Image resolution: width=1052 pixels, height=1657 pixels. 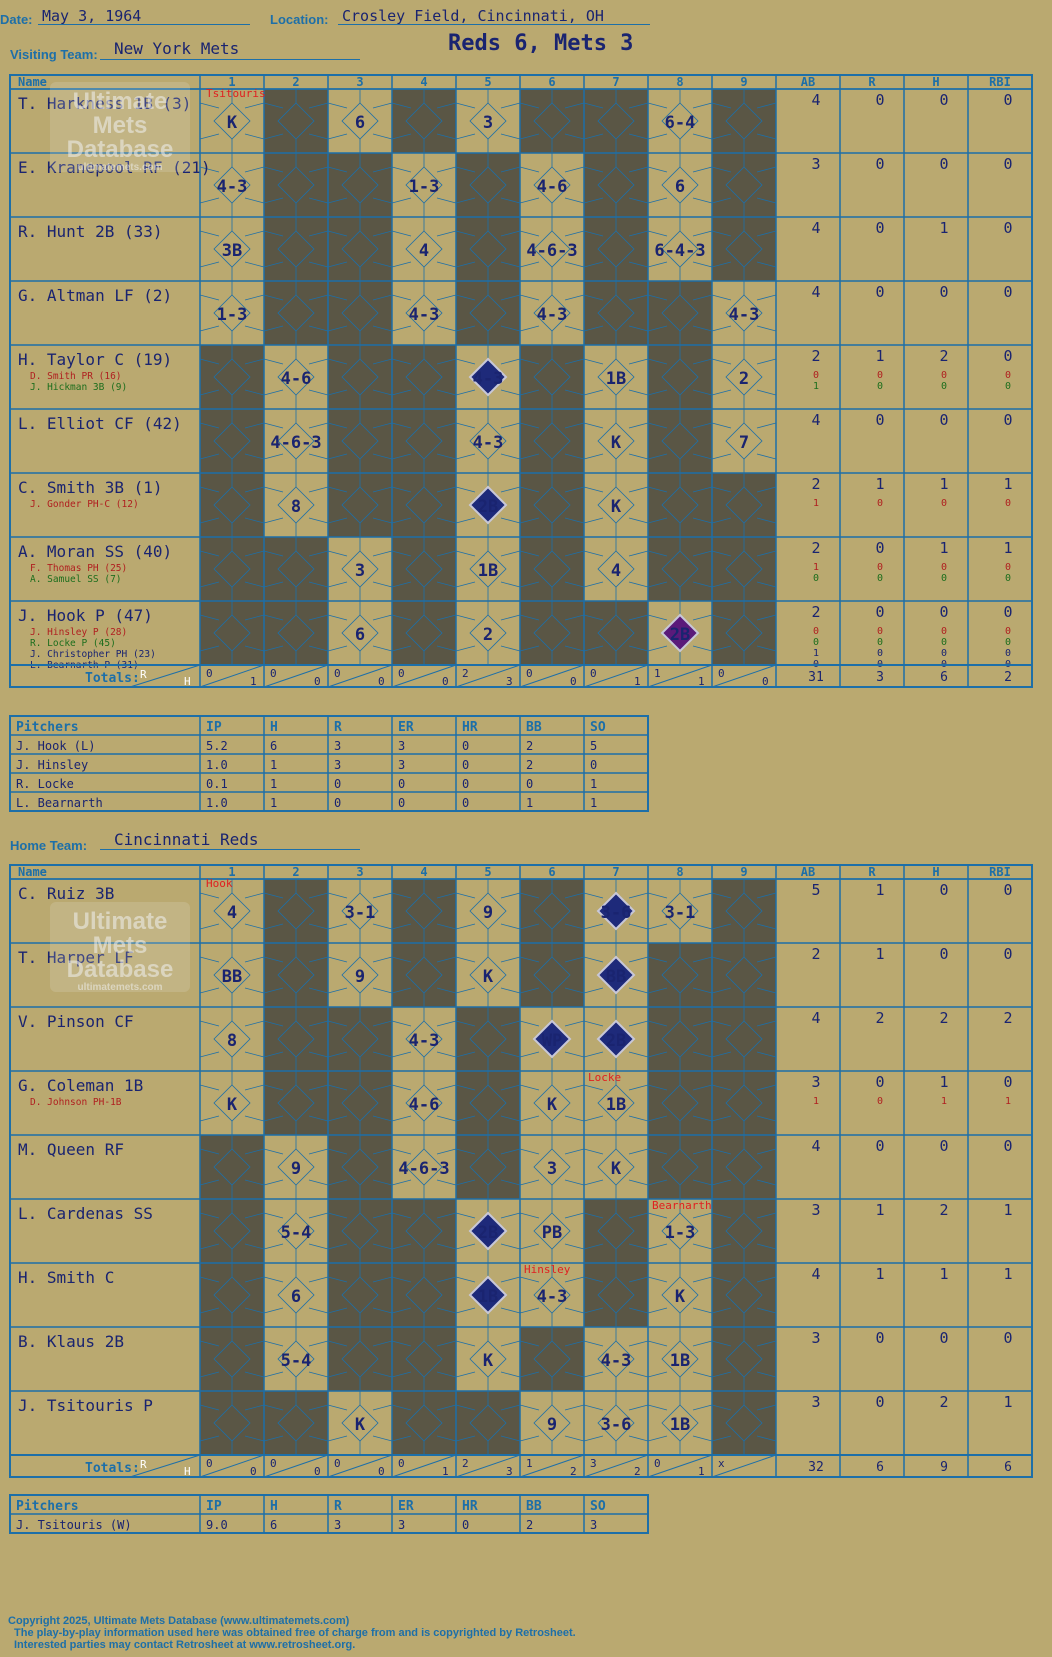 I want to click on home-totals-runs: x, so click(x=721, y=1463).